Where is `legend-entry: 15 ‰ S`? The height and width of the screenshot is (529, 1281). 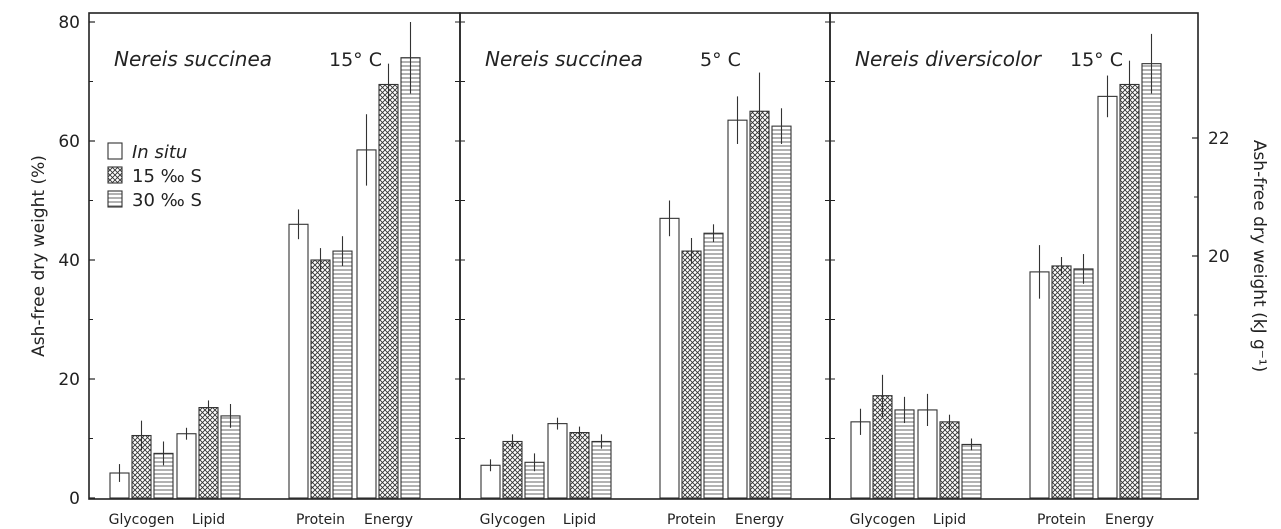
legend-entry: 15 ‰ S is located at coordinates (167, 176).